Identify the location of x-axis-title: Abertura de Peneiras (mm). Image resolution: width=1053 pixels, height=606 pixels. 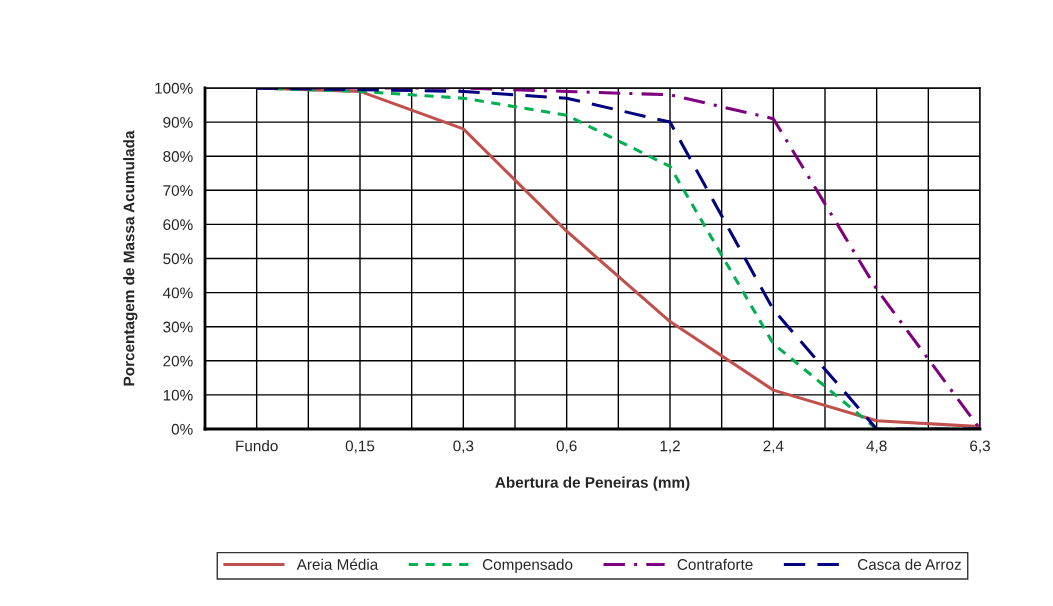
(592, 483).